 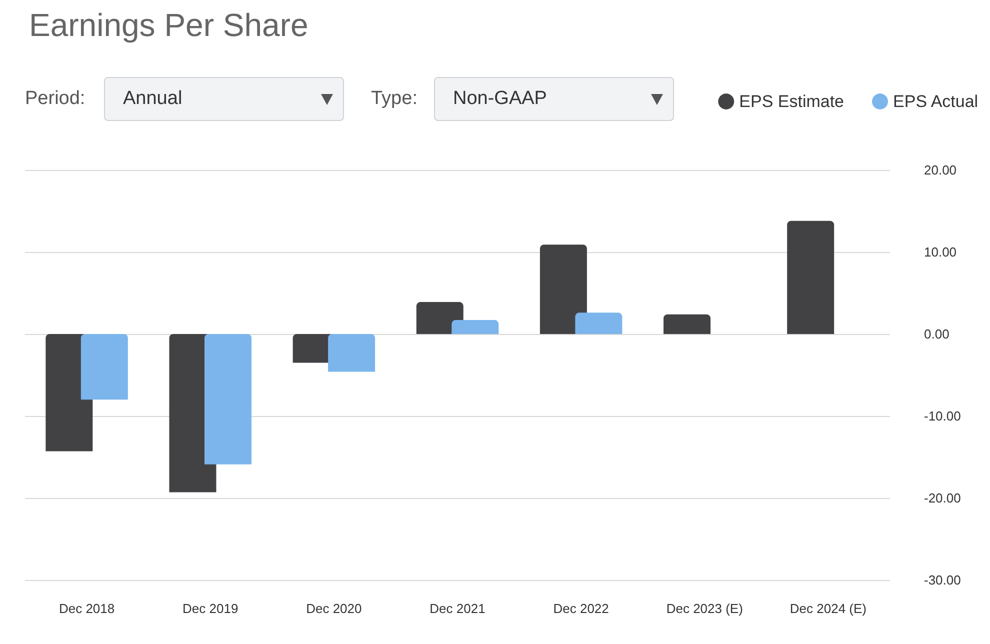 I want to click on text: Type:, so click(x=394, y=99).